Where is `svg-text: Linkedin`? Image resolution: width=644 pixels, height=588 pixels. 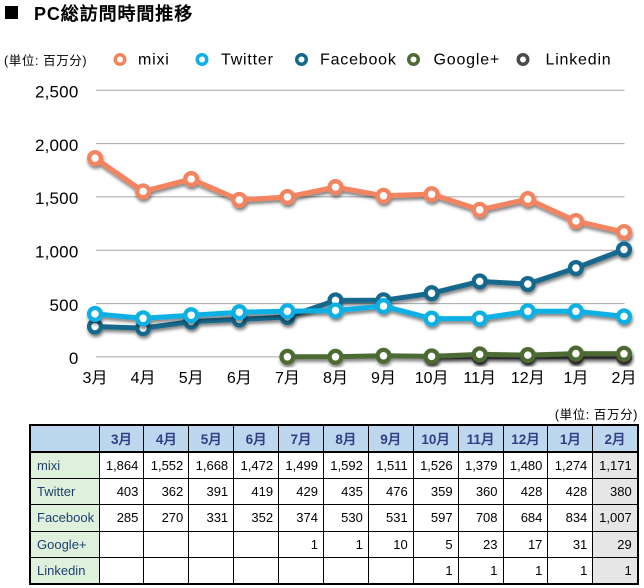
svg-text: Linkedin is located at coordinates (579, 60).